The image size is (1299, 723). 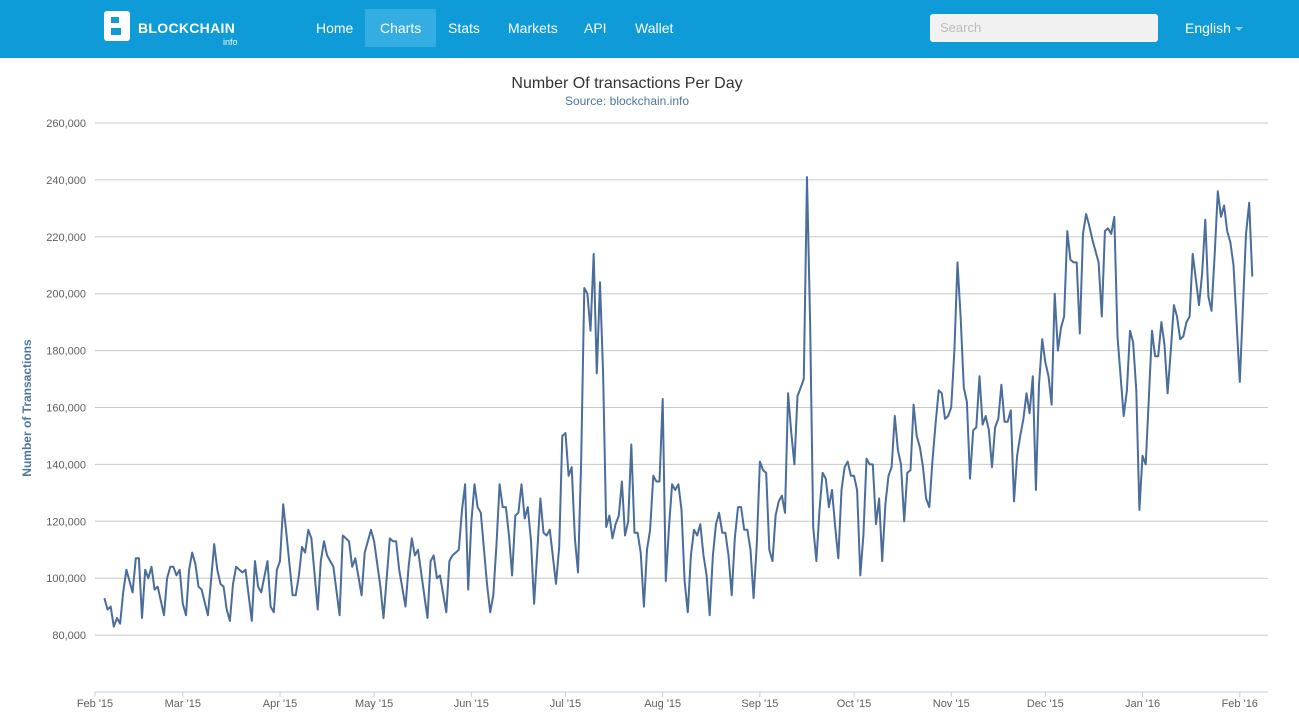 I want to click on x-tick-label: Apr '15, so click(x=280, y=704).